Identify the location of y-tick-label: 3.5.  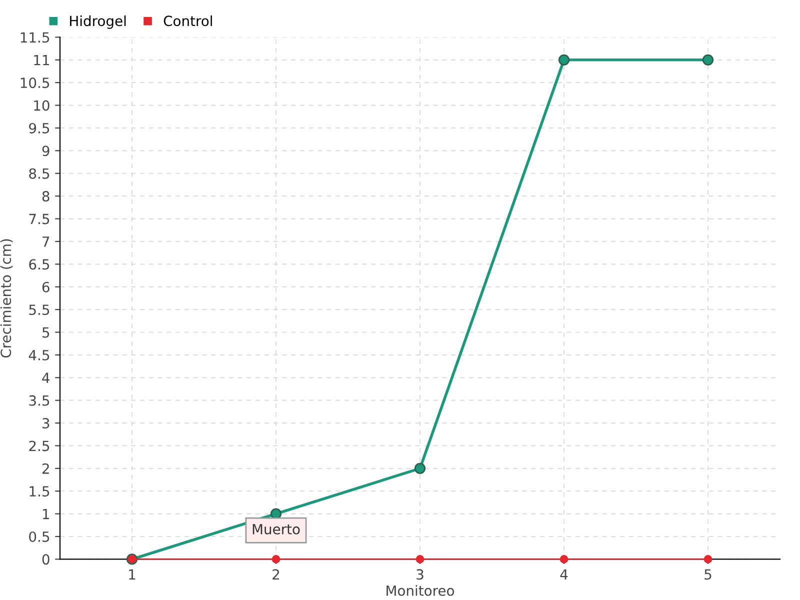
(39, 400).